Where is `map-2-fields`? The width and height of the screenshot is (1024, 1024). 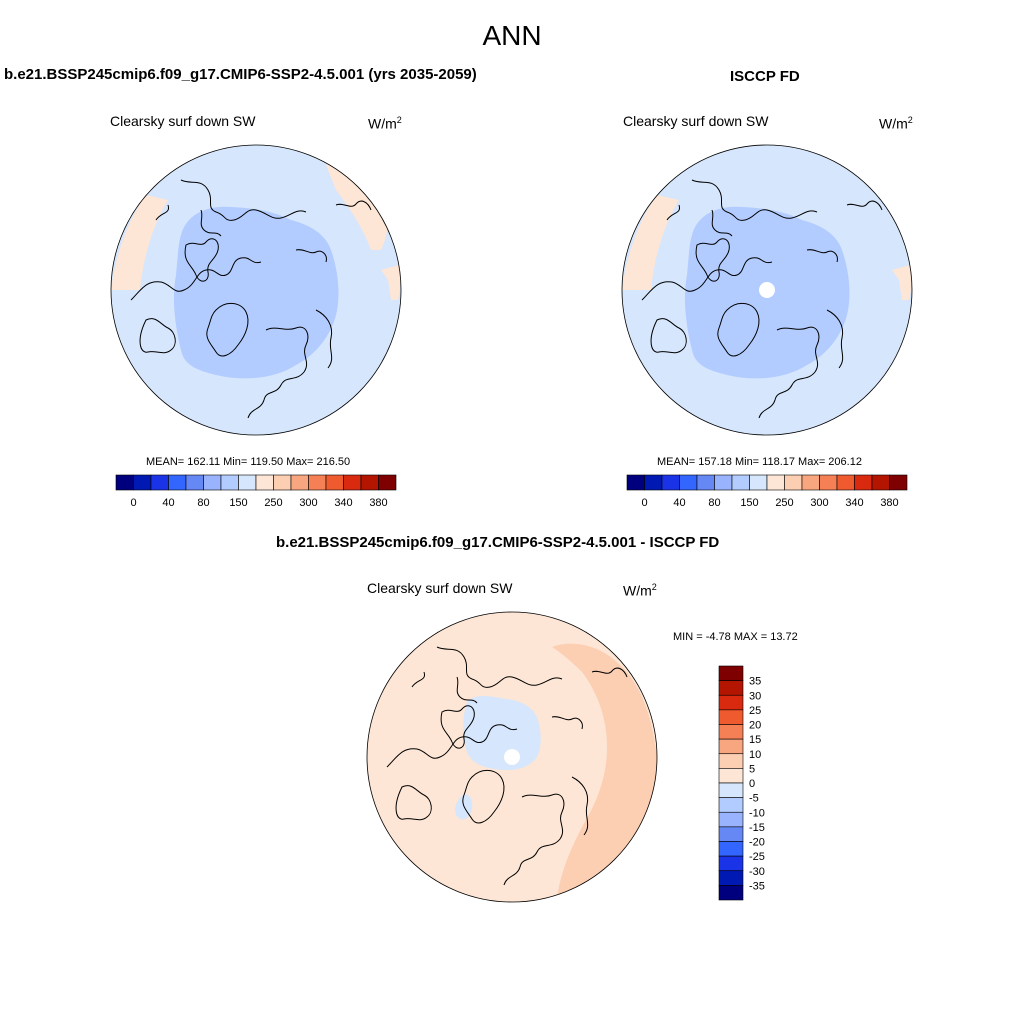
map-2-fields is located at coordinates (767, 290).